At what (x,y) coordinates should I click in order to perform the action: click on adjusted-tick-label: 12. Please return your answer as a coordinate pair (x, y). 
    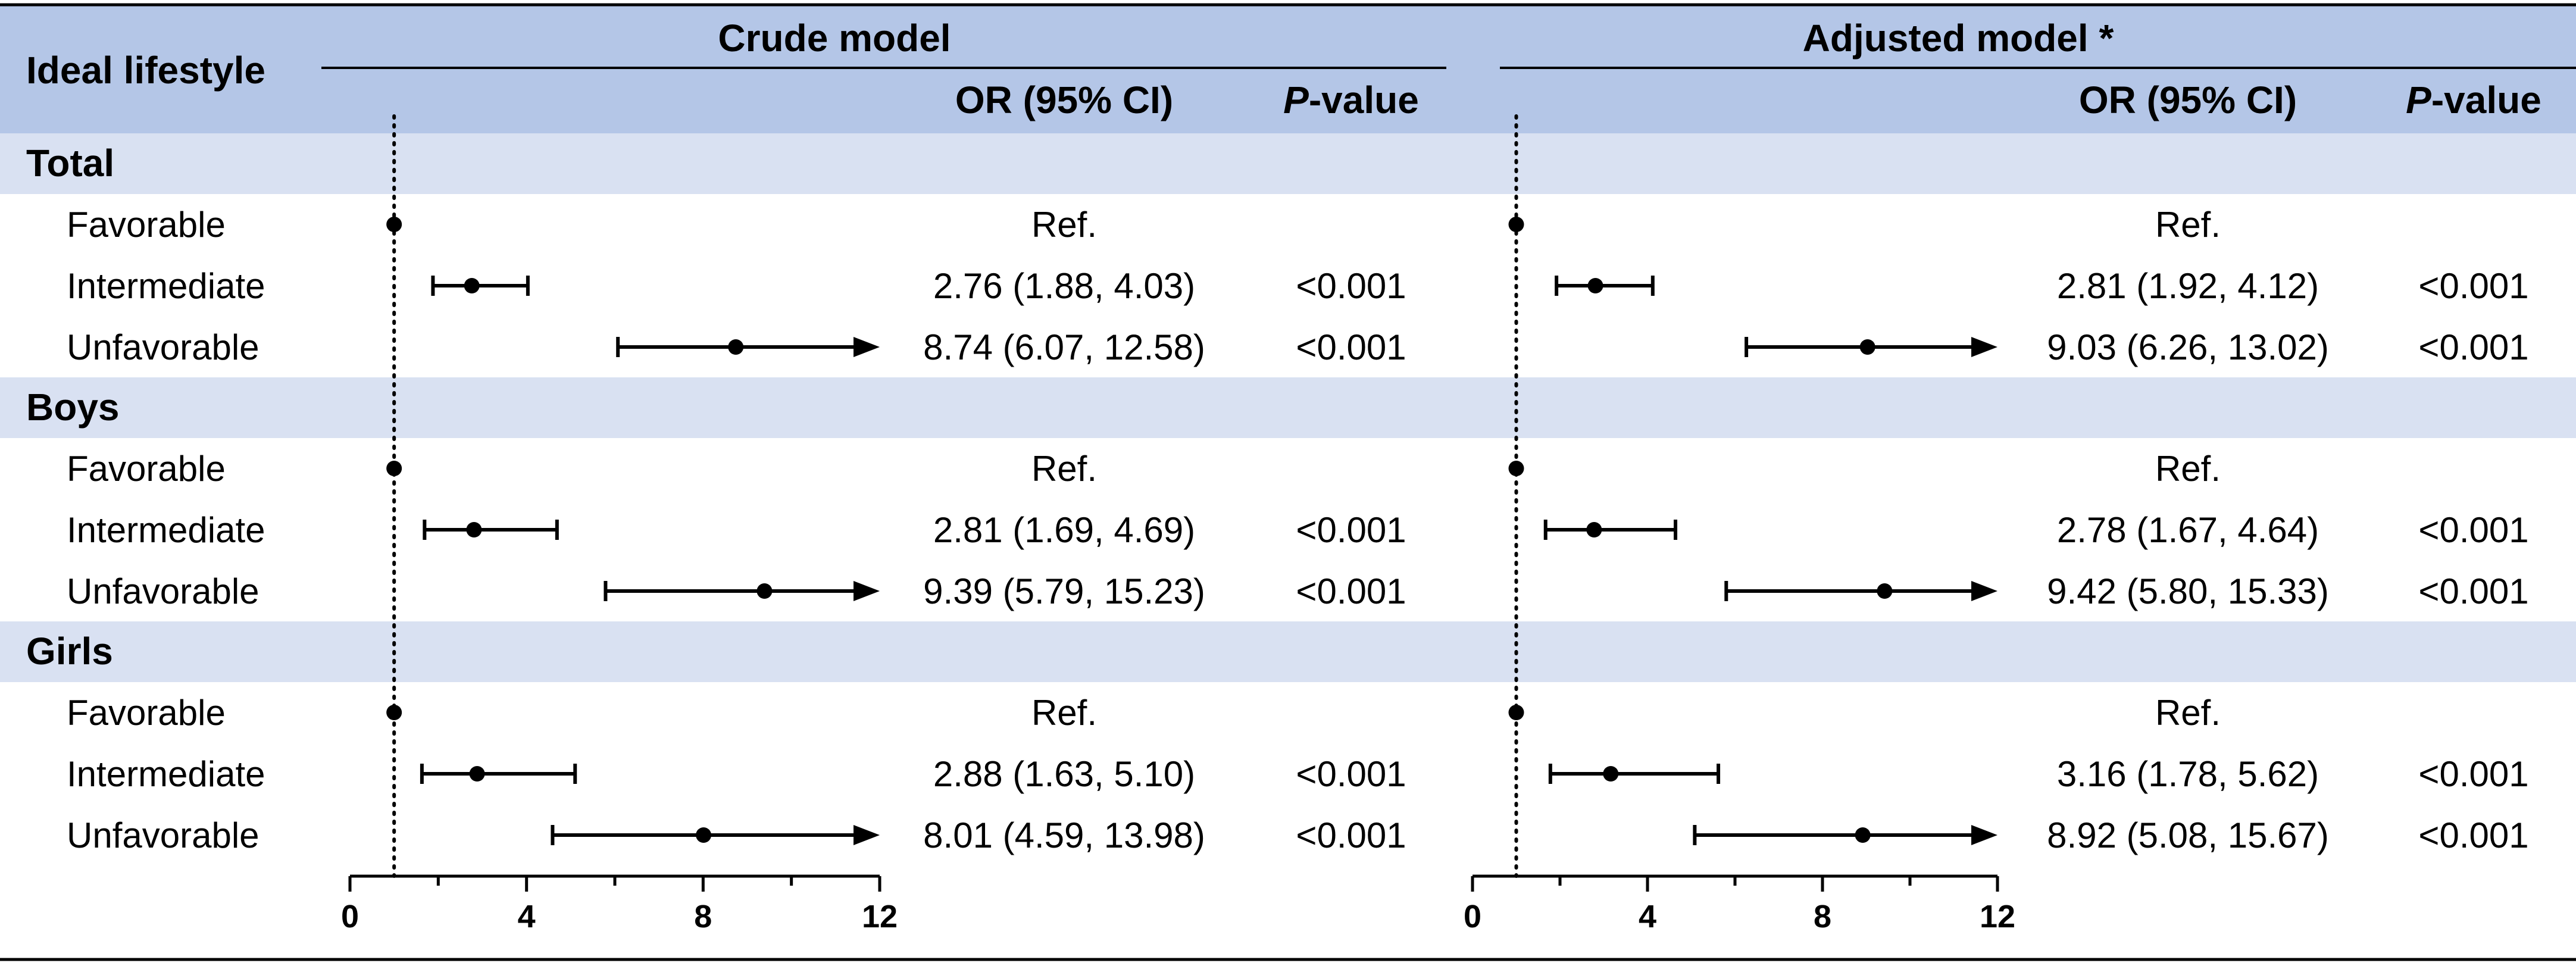
    Looking at the image, I should click on (1997, 916).